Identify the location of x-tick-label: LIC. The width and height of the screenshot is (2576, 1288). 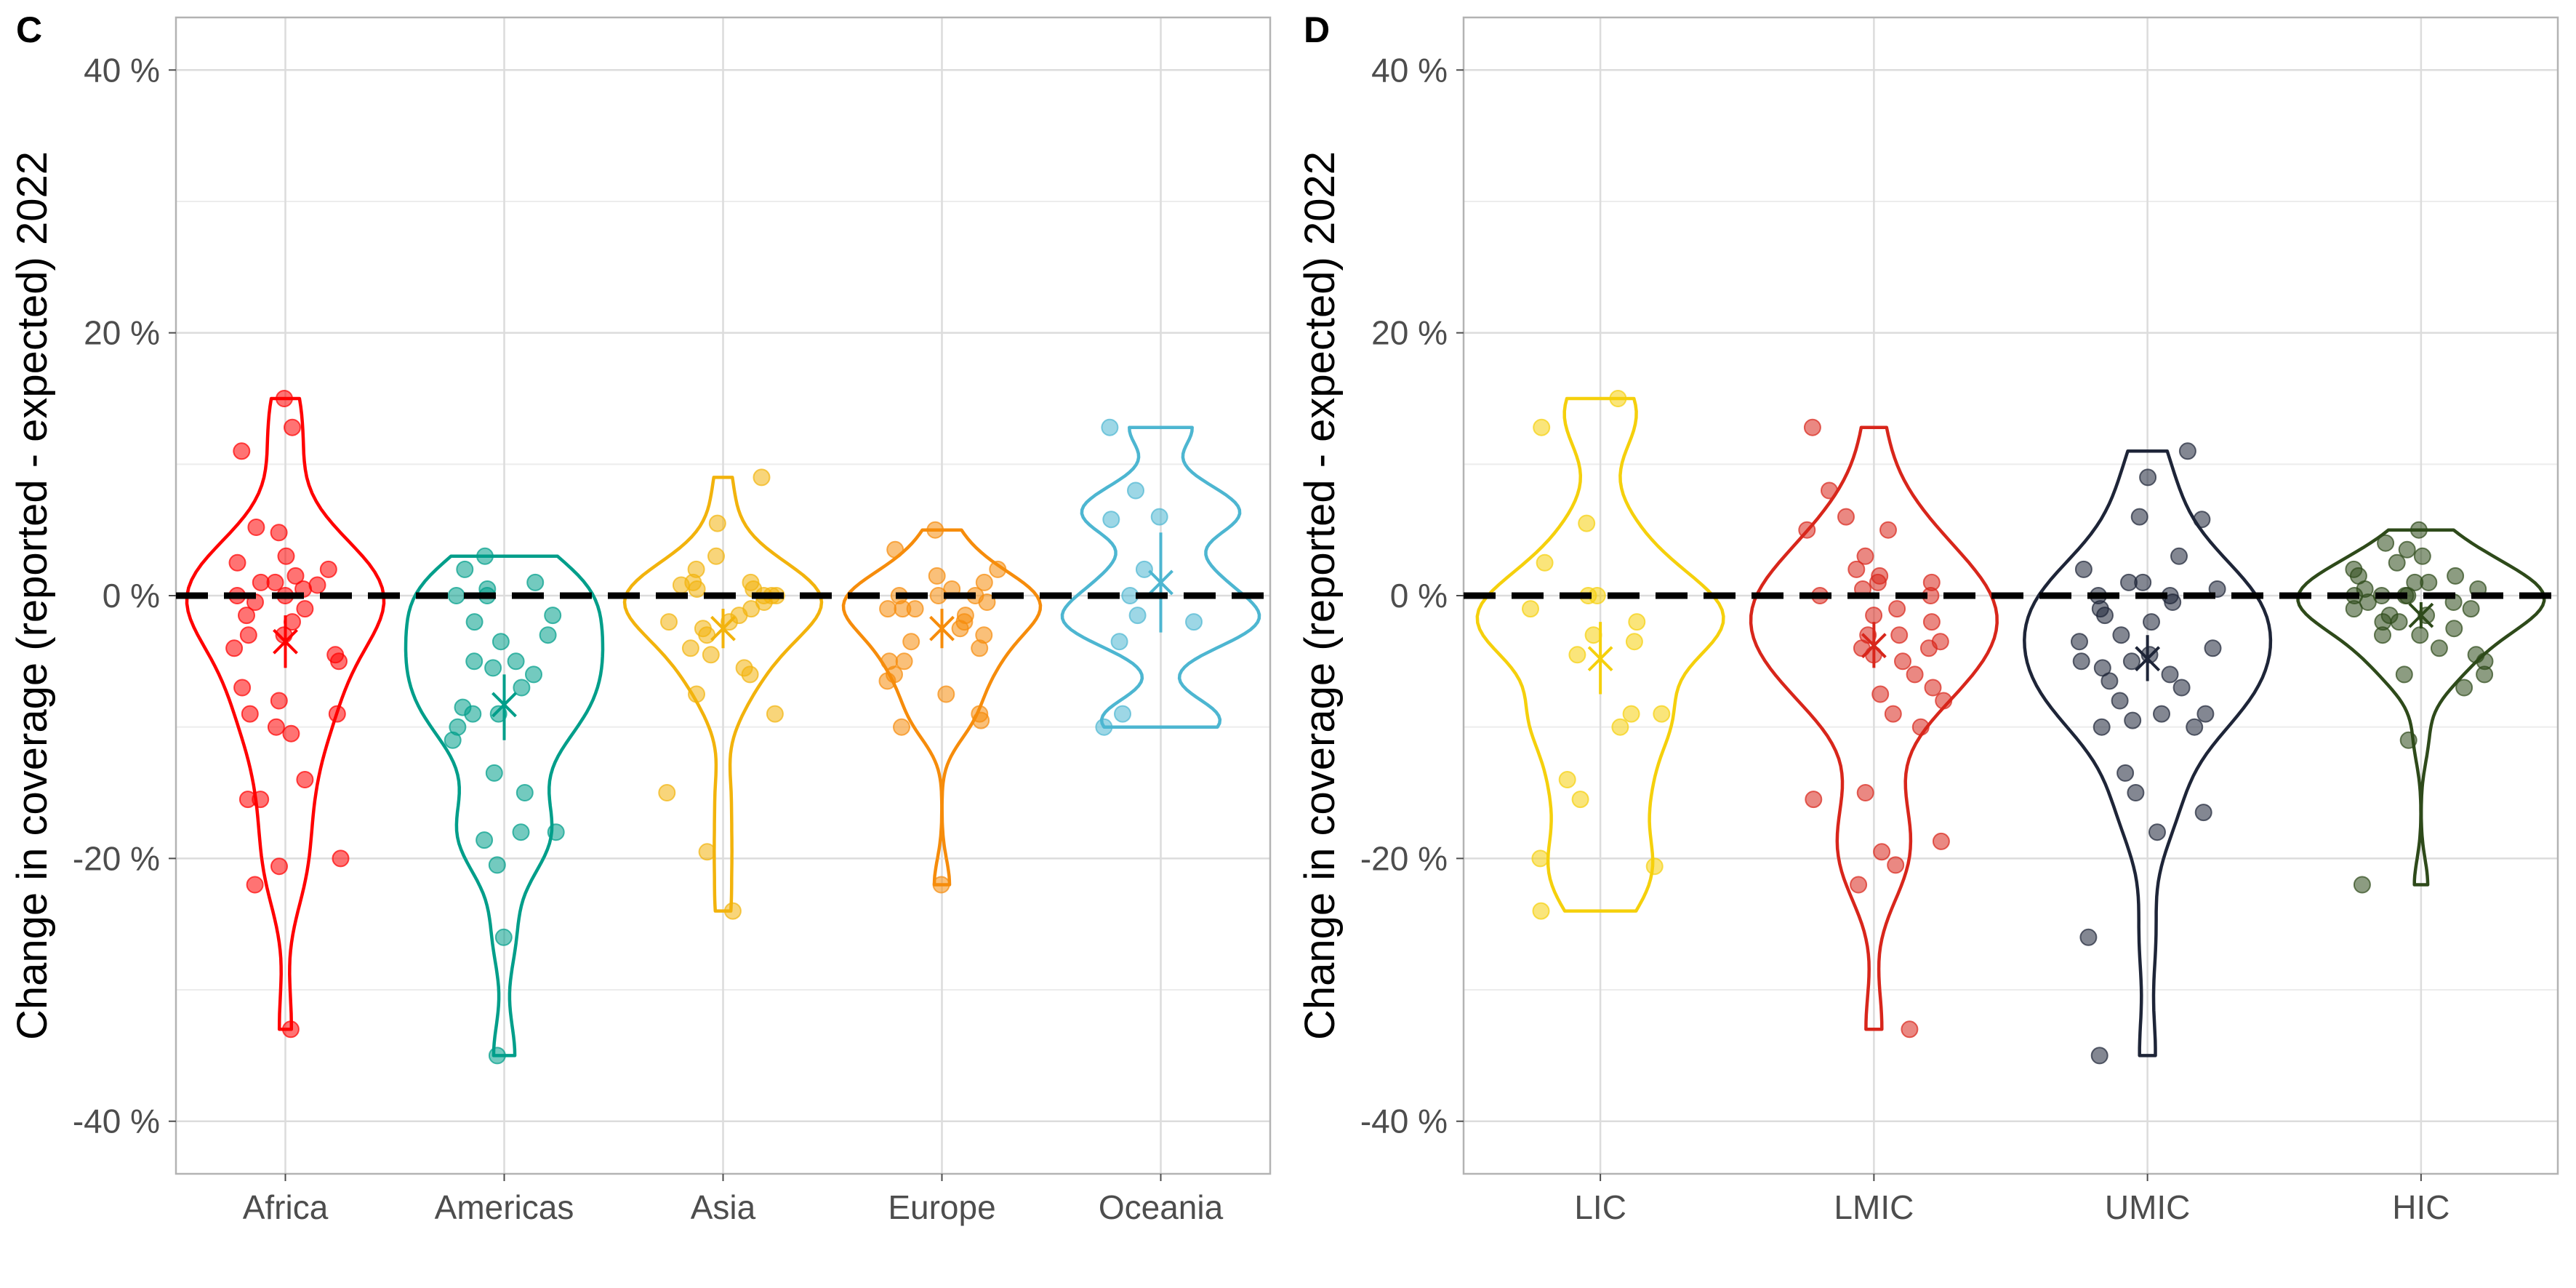
(1600, 1207).